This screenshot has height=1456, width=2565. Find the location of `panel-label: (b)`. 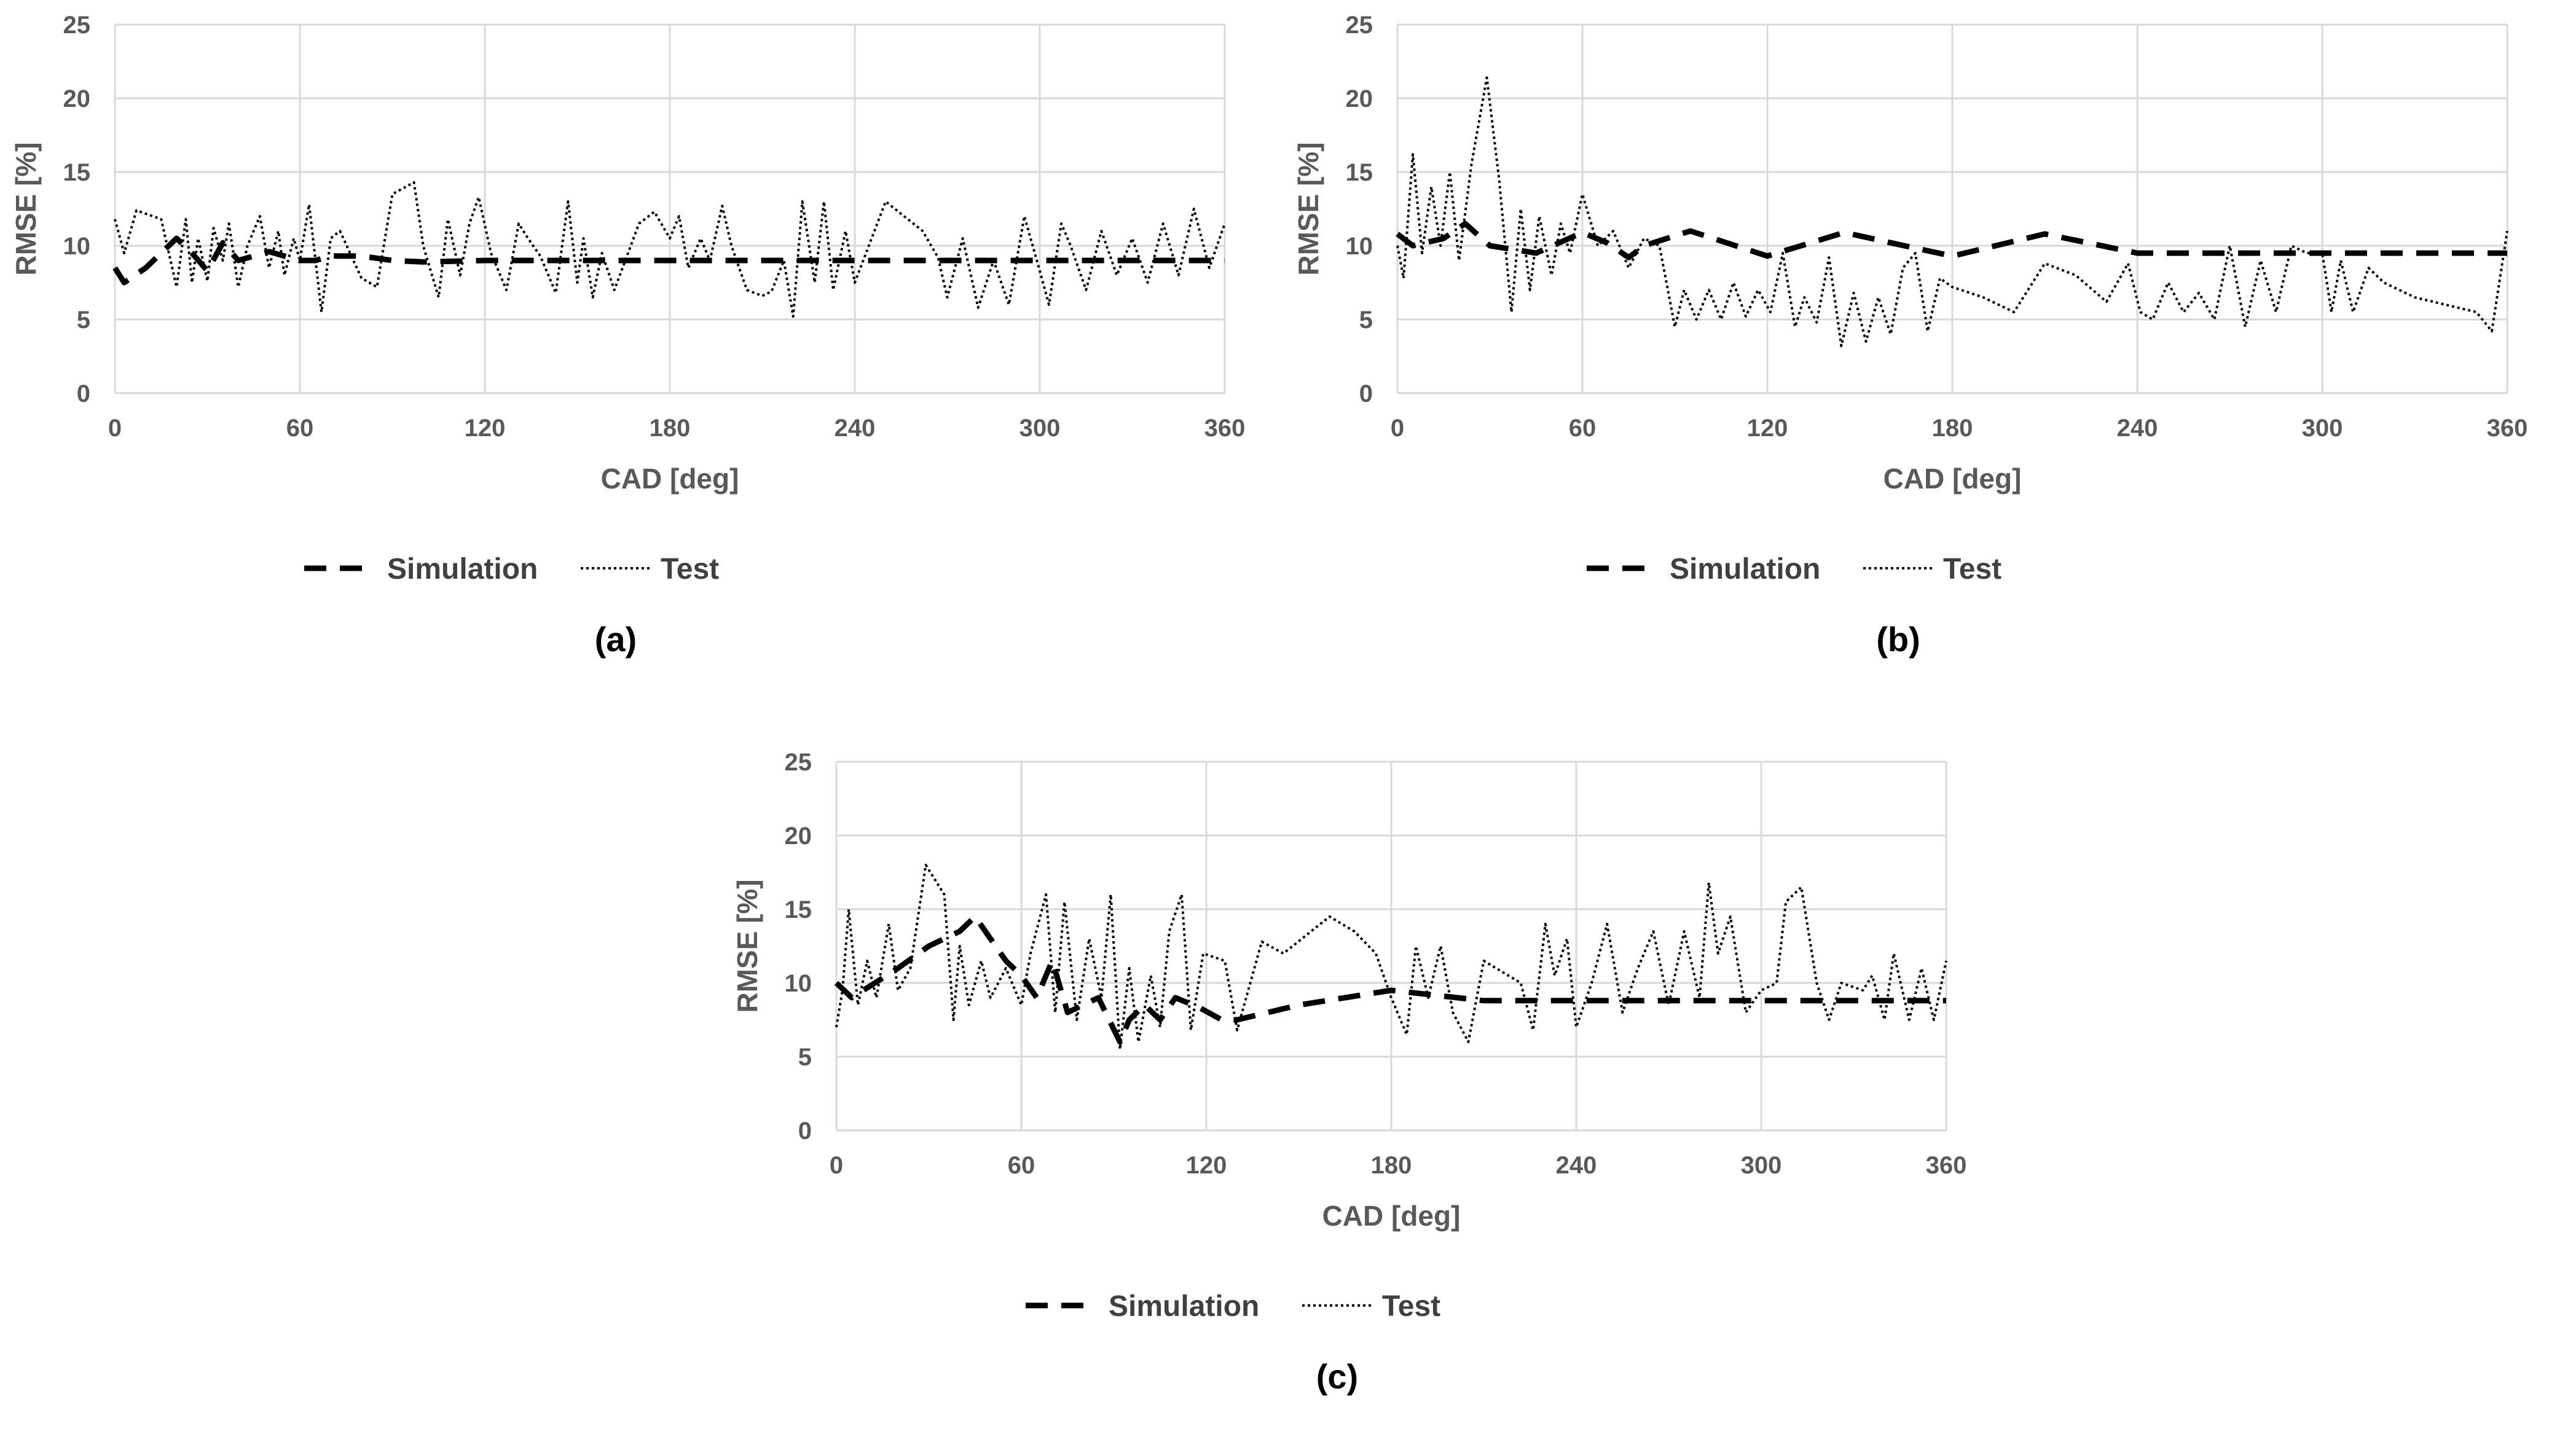

panel-label: (b) is located at coordinates (1898, 639).